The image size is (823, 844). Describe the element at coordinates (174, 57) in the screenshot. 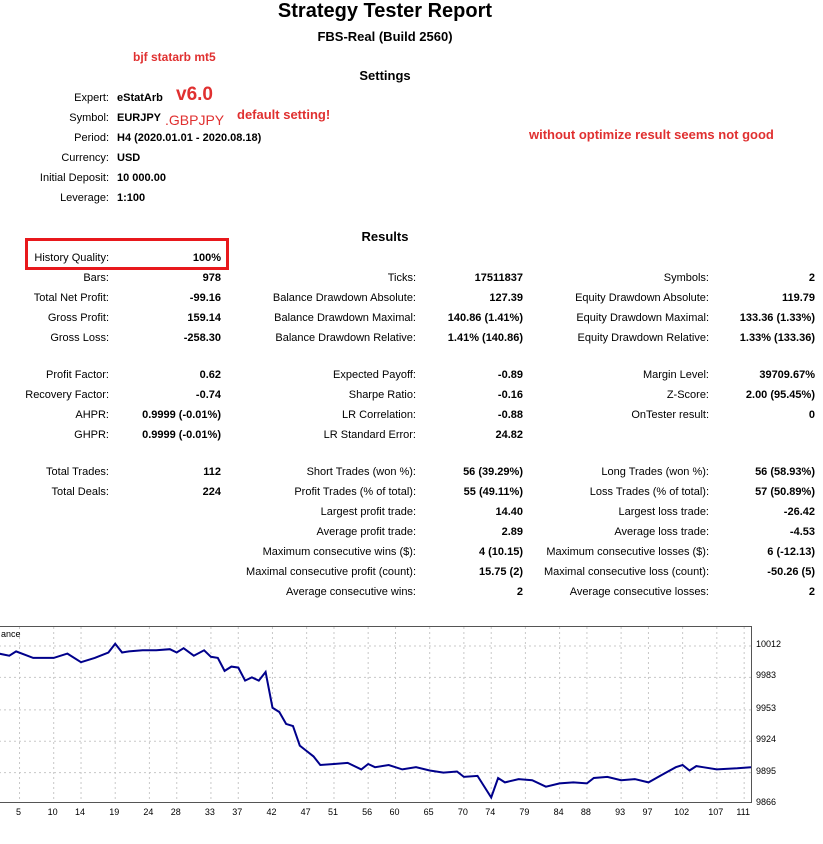

I see `annotation-name: bjf statarb mt5` at that location.